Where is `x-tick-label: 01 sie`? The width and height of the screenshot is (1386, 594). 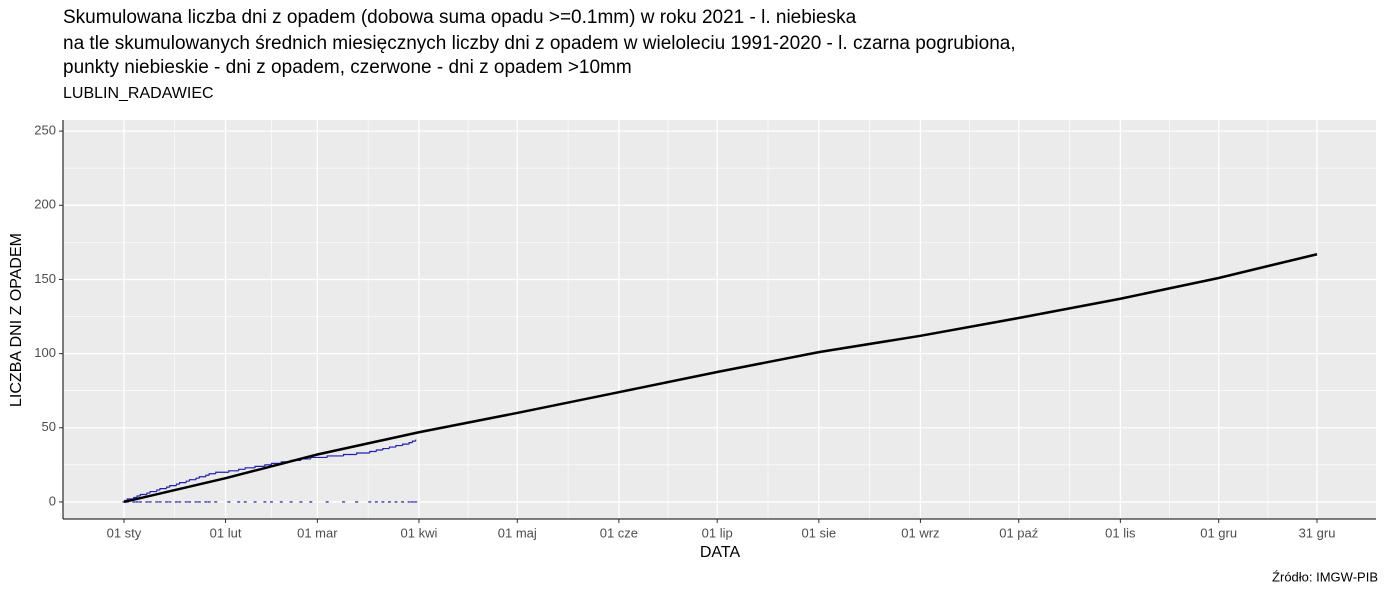
x-tick-label: 01 sie is located at coordinates (818, 532).